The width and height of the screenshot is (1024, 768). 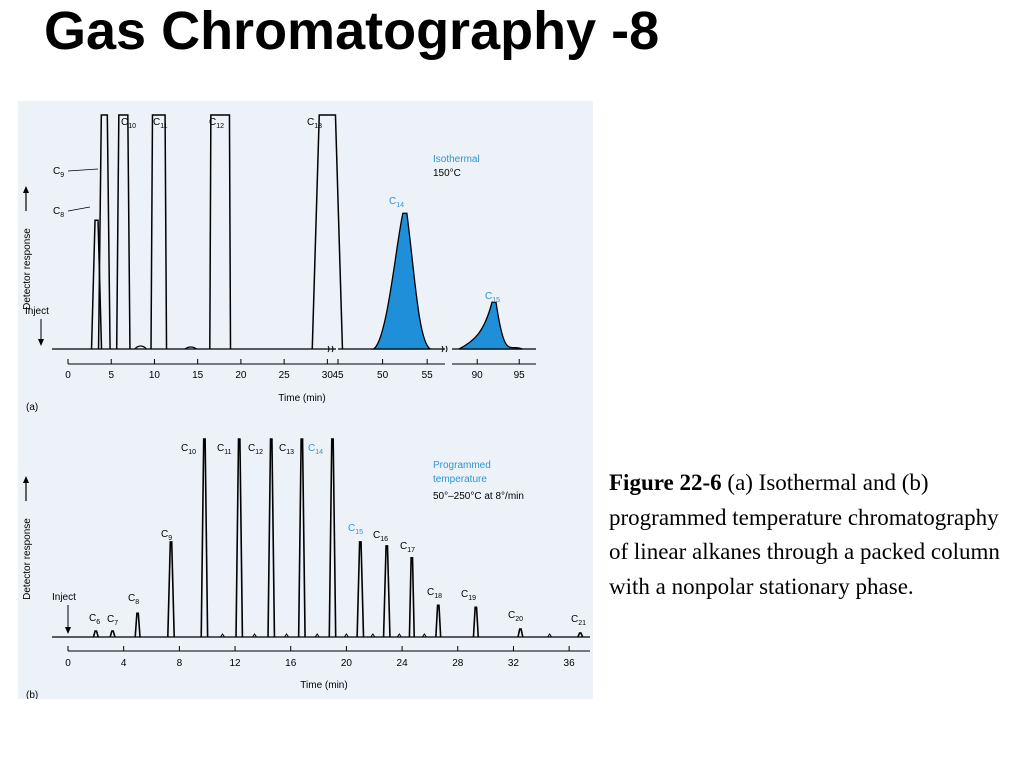 What do you see at coordinates (476, 622) in the screenshot?
I see `peak-b-C19` at bounding box center [476, 622].